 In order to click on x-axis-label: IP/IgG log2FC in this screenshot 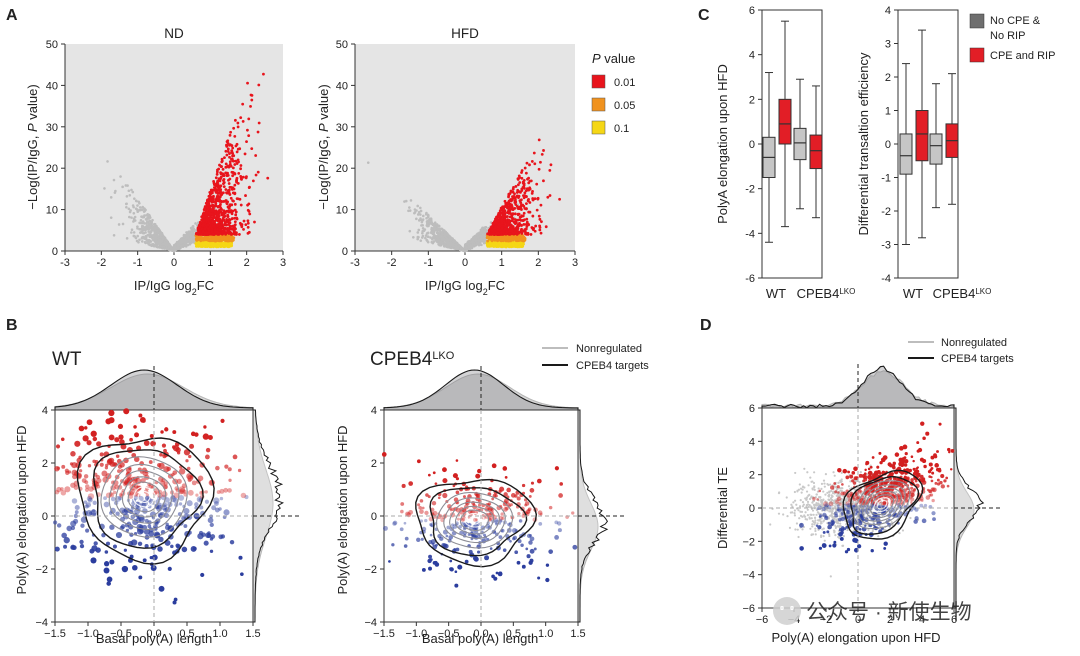, I will do `click(465, 287)`.